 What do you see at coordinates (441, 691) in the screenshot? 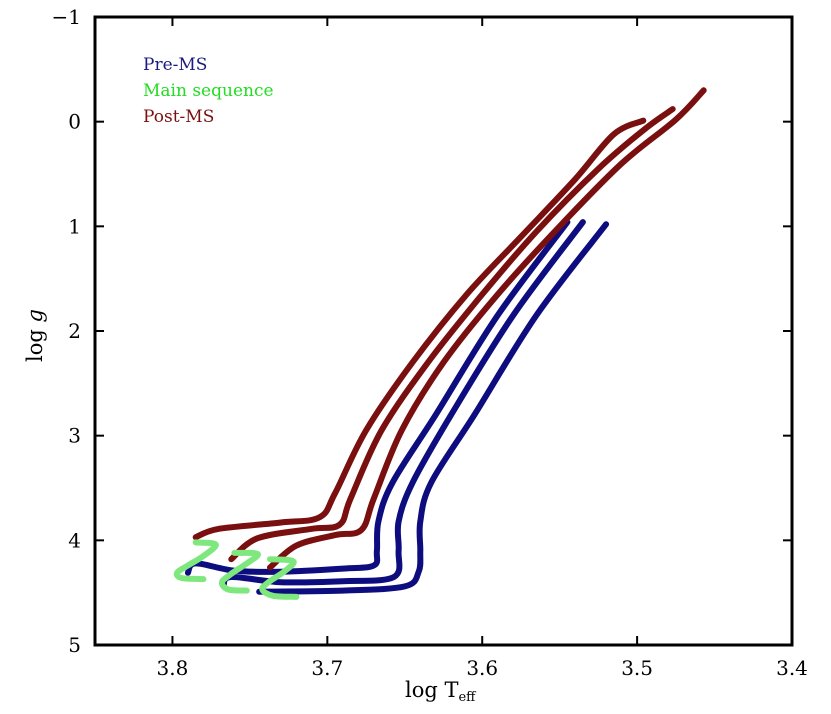
I see `x-axis-label: log Teff` at bounding box center [441, 691].